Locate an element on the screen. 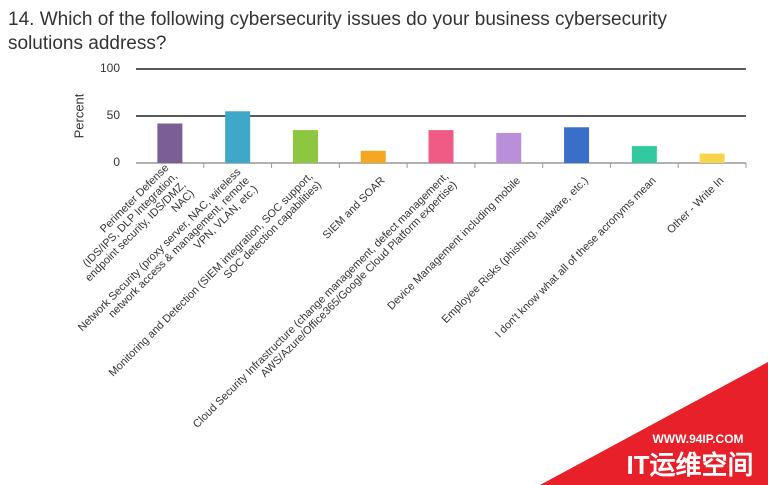  x-tick-label-line: Employee Risks (phishing, malware, etc.) is located at coordinates (515, 250).